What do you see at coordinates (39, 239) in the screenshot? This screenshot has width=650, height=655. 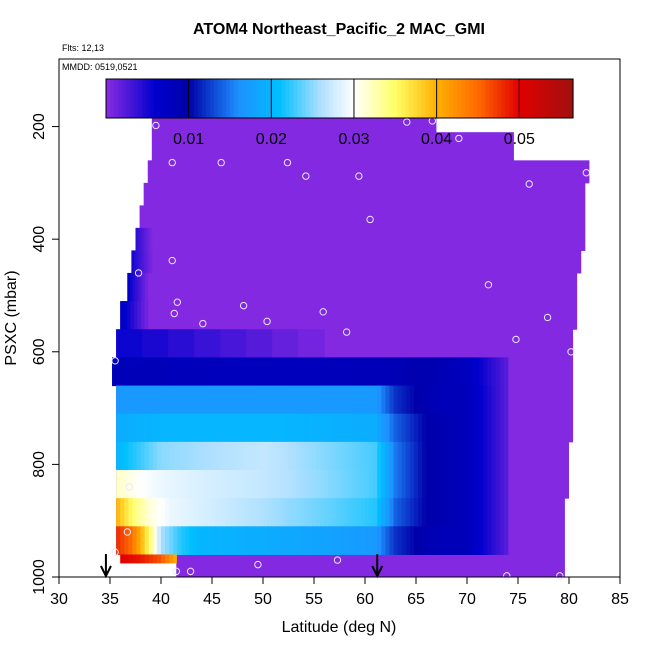 I see `y-tick-label: 400` at bounding box center [39, 239].